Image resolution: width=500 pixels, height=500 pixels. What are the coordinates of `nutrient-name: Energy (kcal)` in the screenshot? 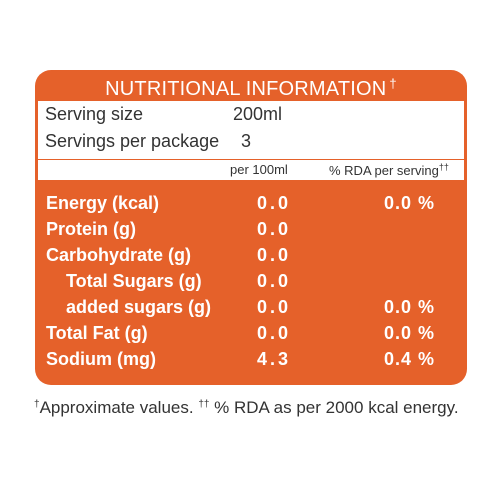 It's located at (103, 203).